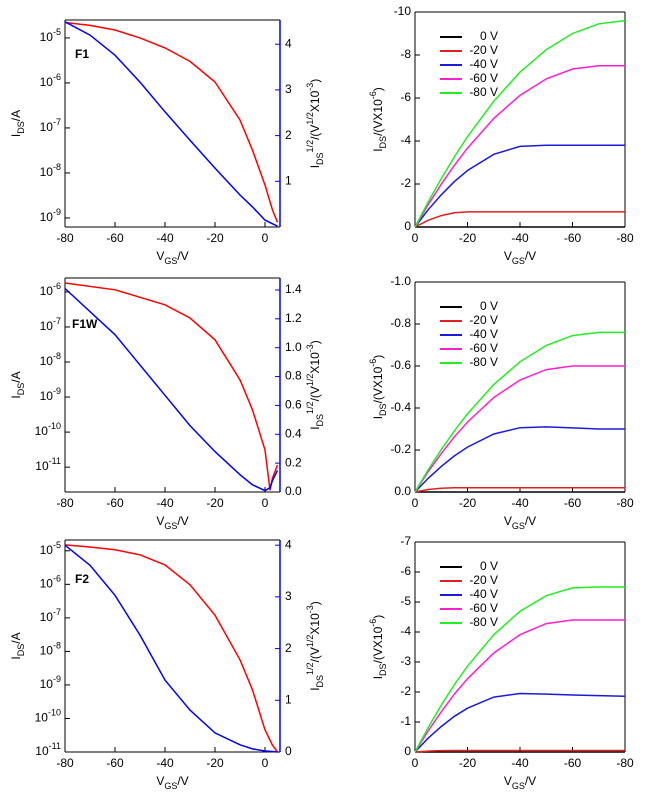 The width and height of the screenshot is (647, 806). What do you see at coordinates (405, 691) in the screenshot?
I see `y-tick-label: -2` at bounding box center [405, 691].